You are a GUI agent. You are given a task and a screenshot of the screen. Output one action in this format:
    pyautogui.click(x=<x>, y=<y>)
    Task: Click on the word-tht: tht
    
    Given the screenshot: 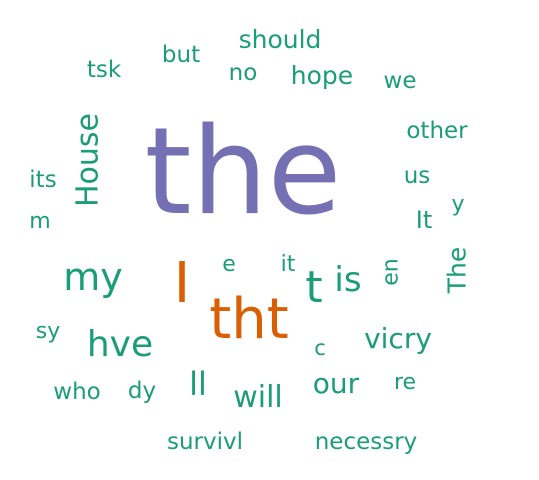 What is the action you would take?
    pyautogui.click(x=248, y=319)
    